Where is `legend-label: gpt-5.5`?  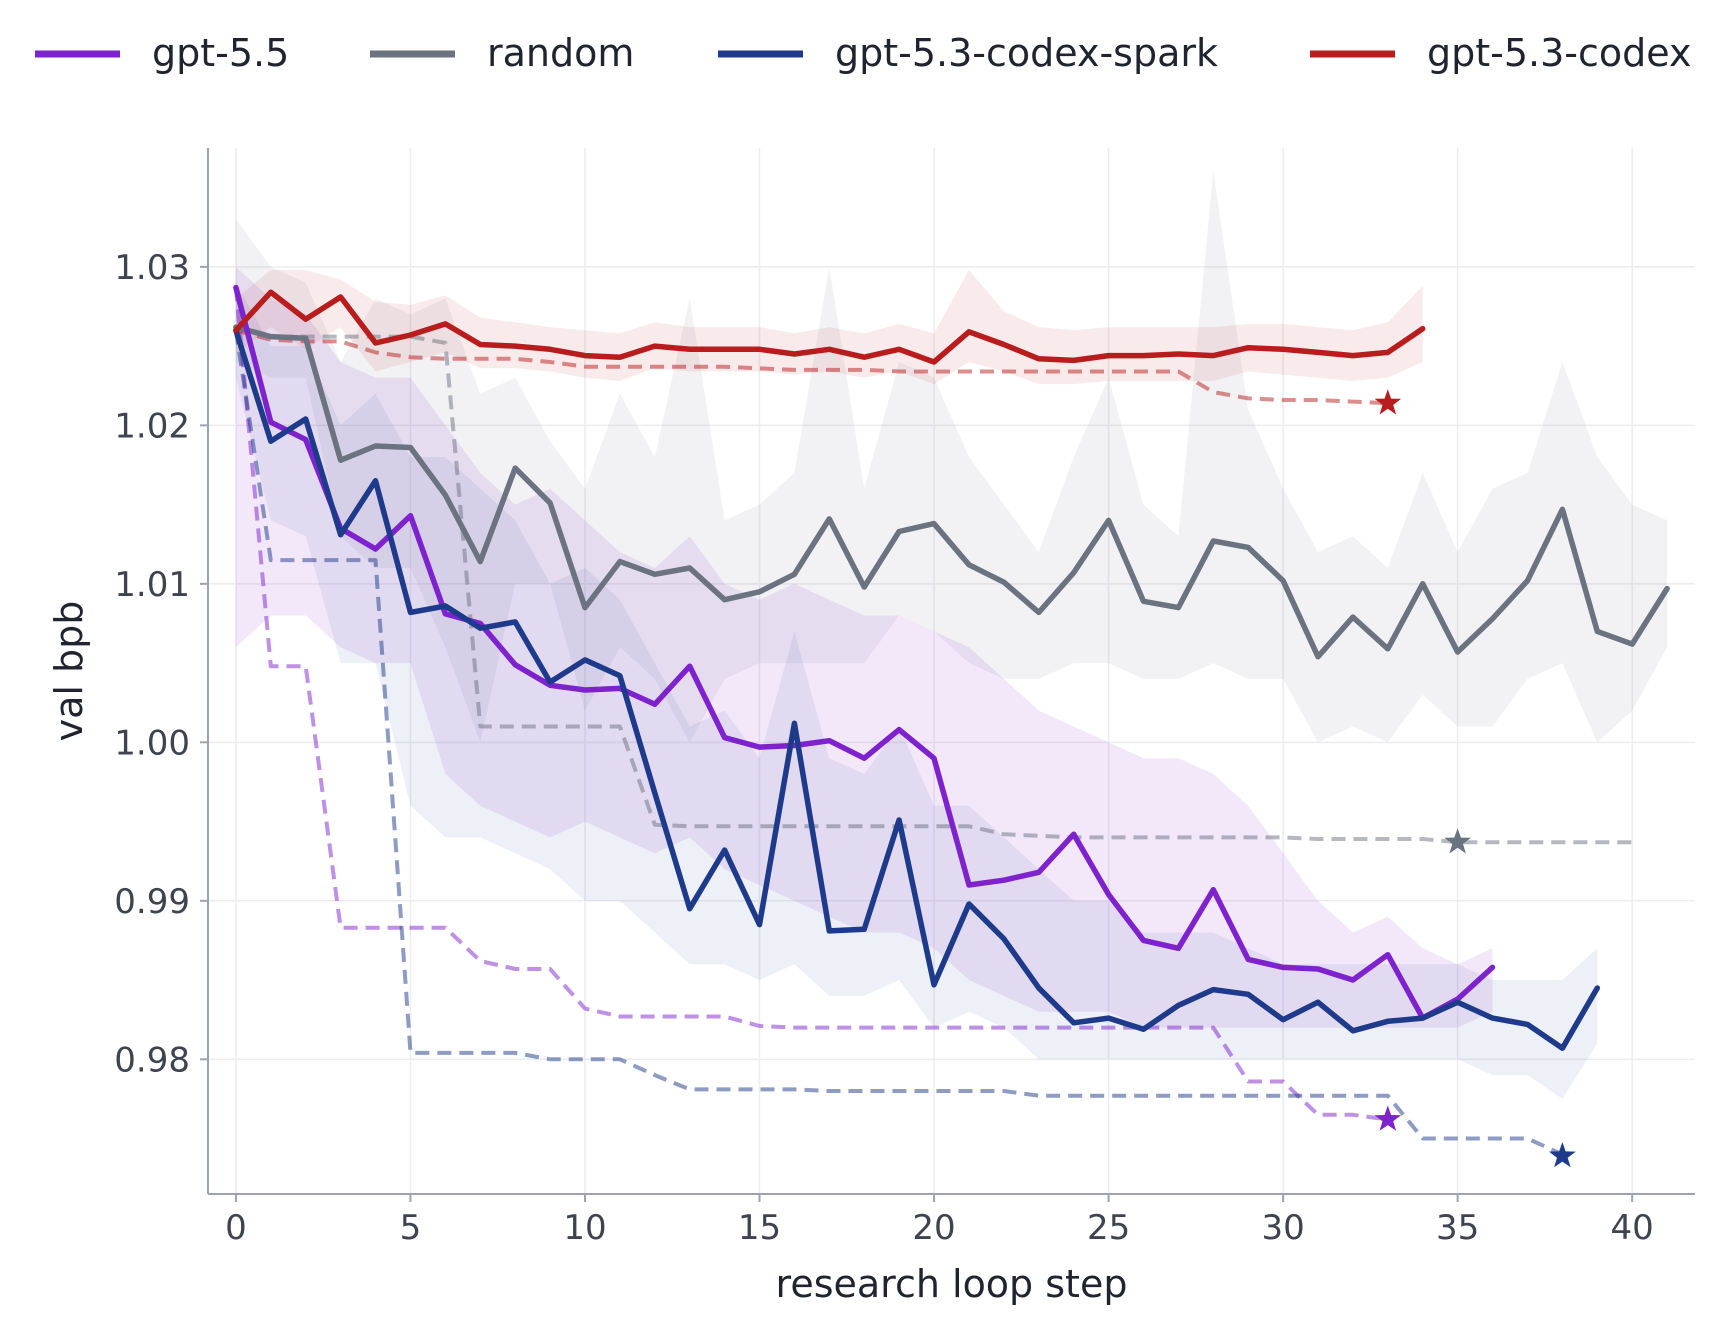 legend-label: gpt-5.5 is located at coordinates (220, 53).